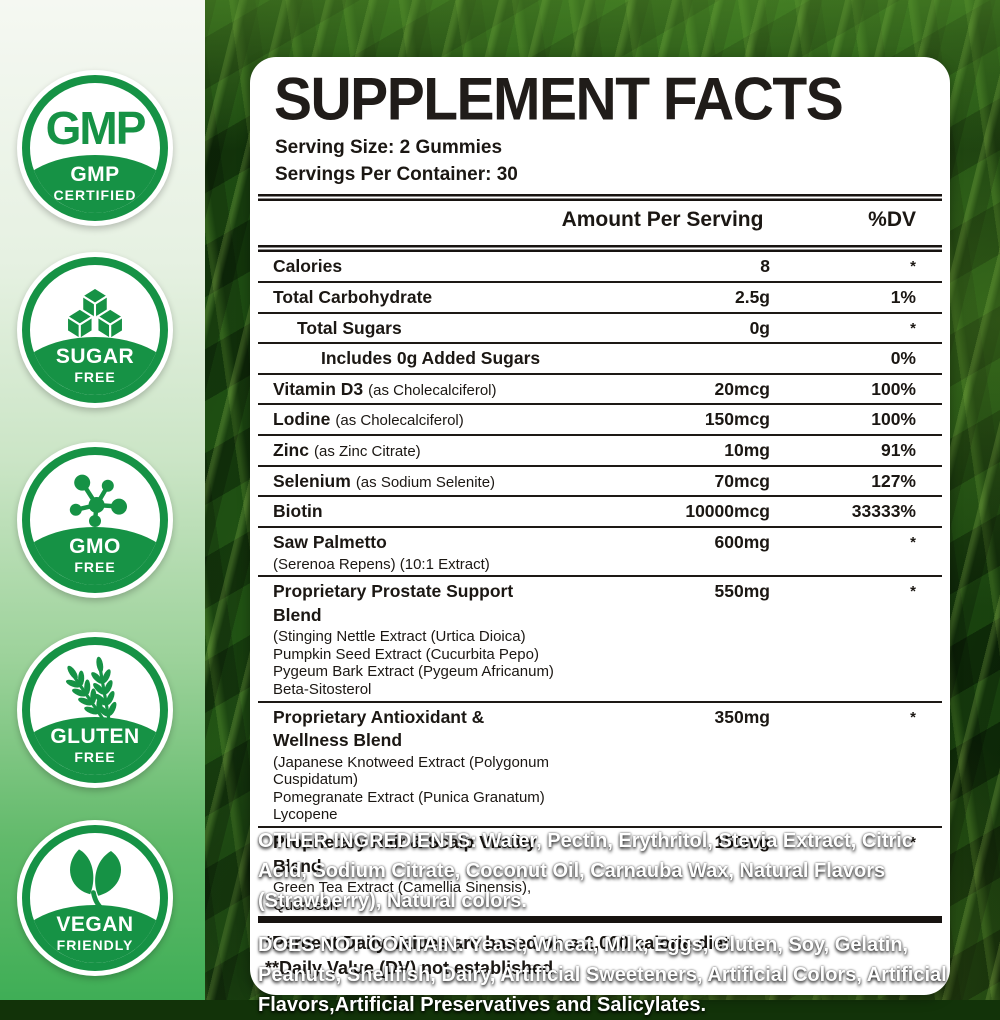 The image size is (1000, 1020). I want to click on panel-title: SUPPLEMENT FACTS, so click(559, 99).